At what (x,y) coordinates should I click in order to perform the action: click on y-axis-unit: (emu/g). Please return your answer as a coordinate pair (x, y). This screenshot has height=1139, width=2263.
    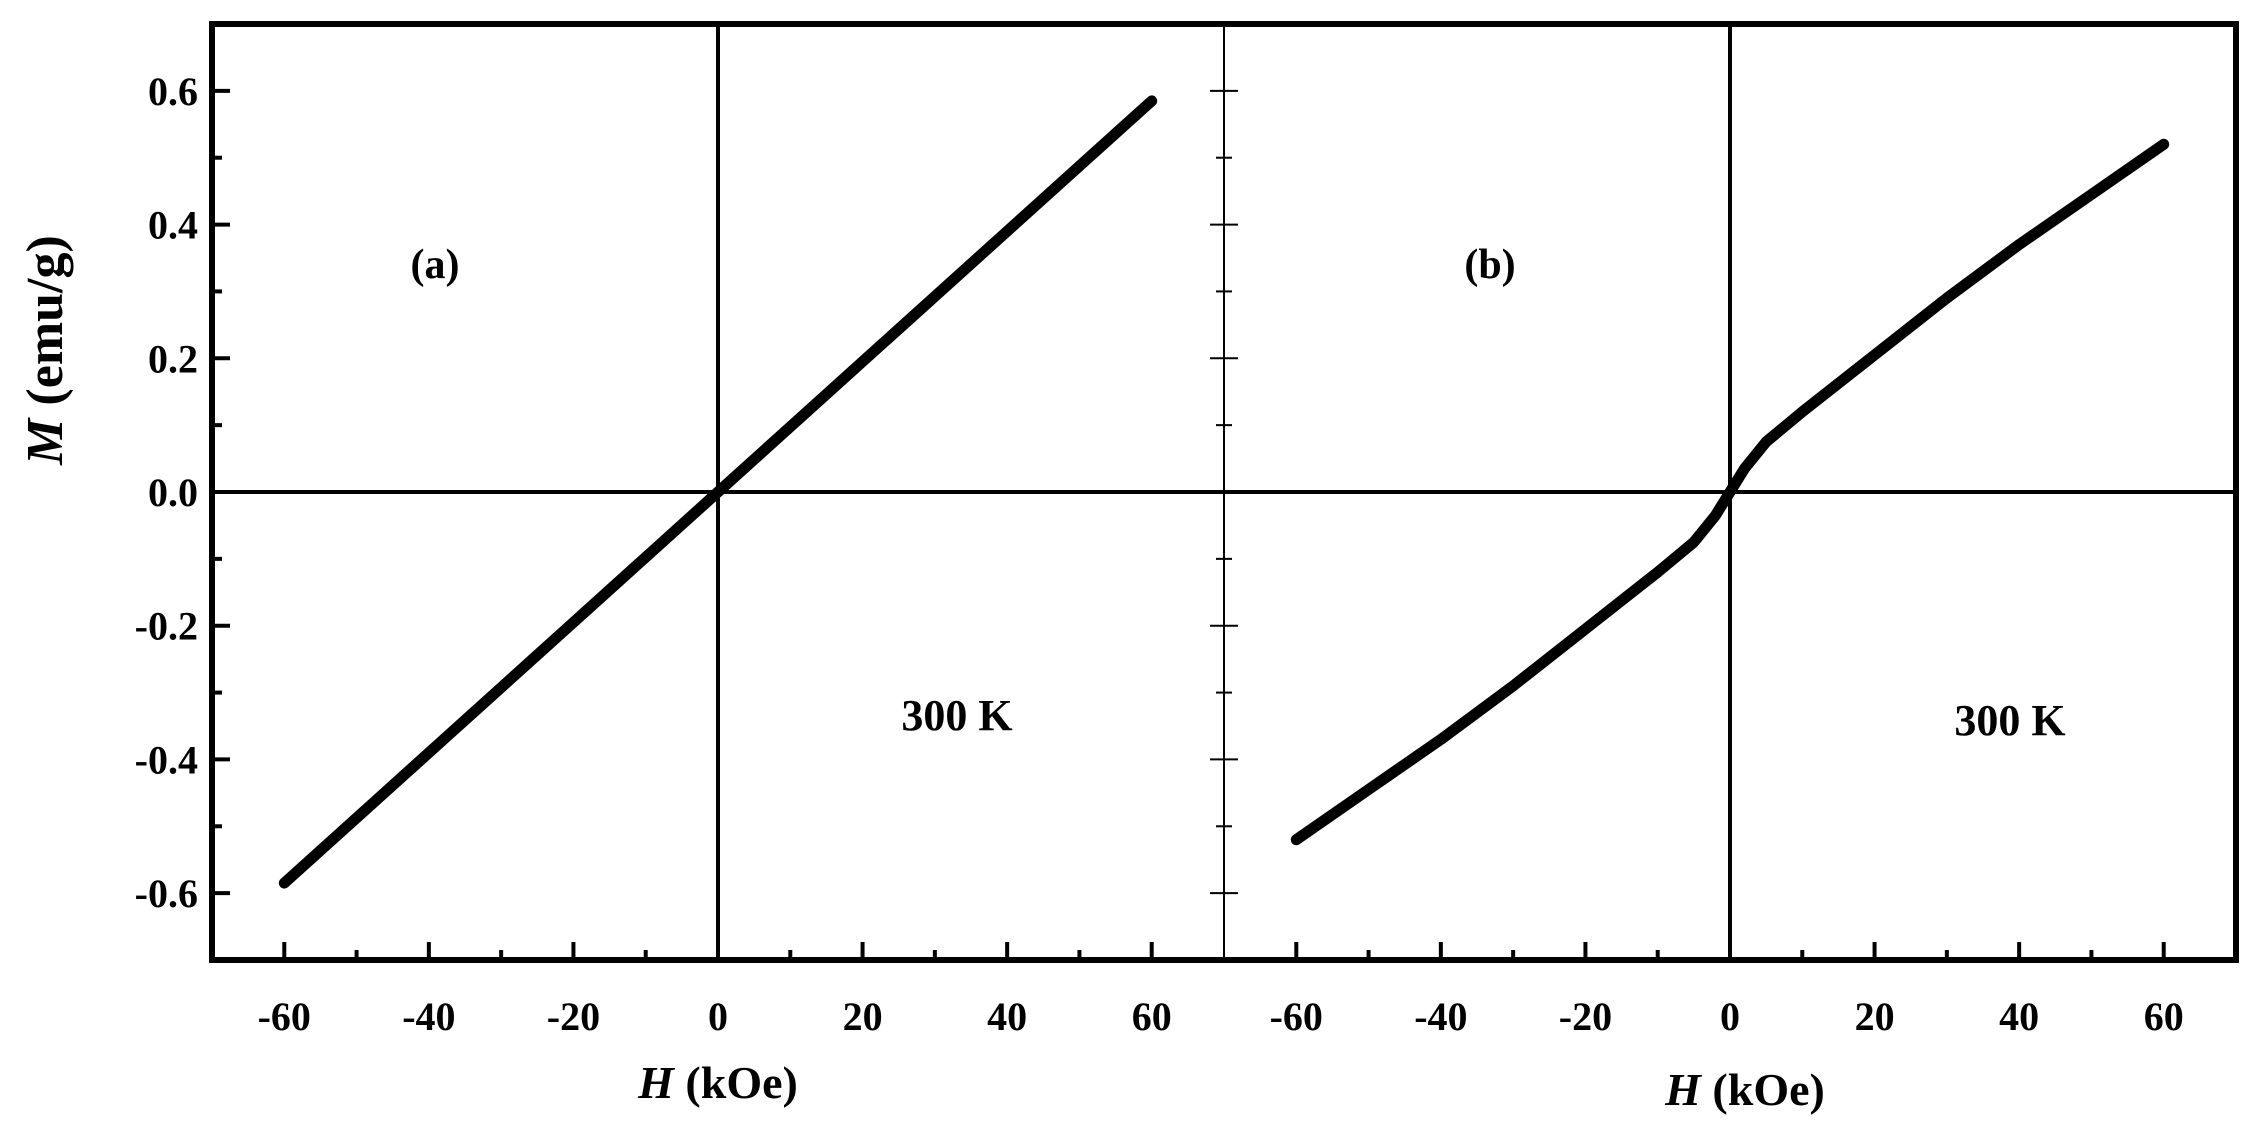
    Looking at the image, I should click on (45, 326).